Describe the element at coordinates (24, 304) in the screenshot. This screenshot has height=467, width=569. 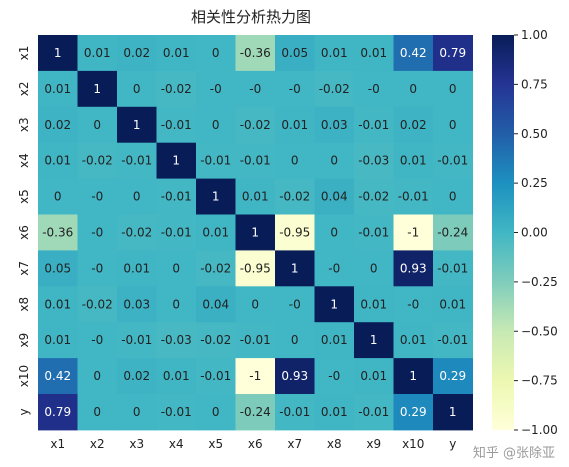
I see `y-tick-label: x8` at that location.